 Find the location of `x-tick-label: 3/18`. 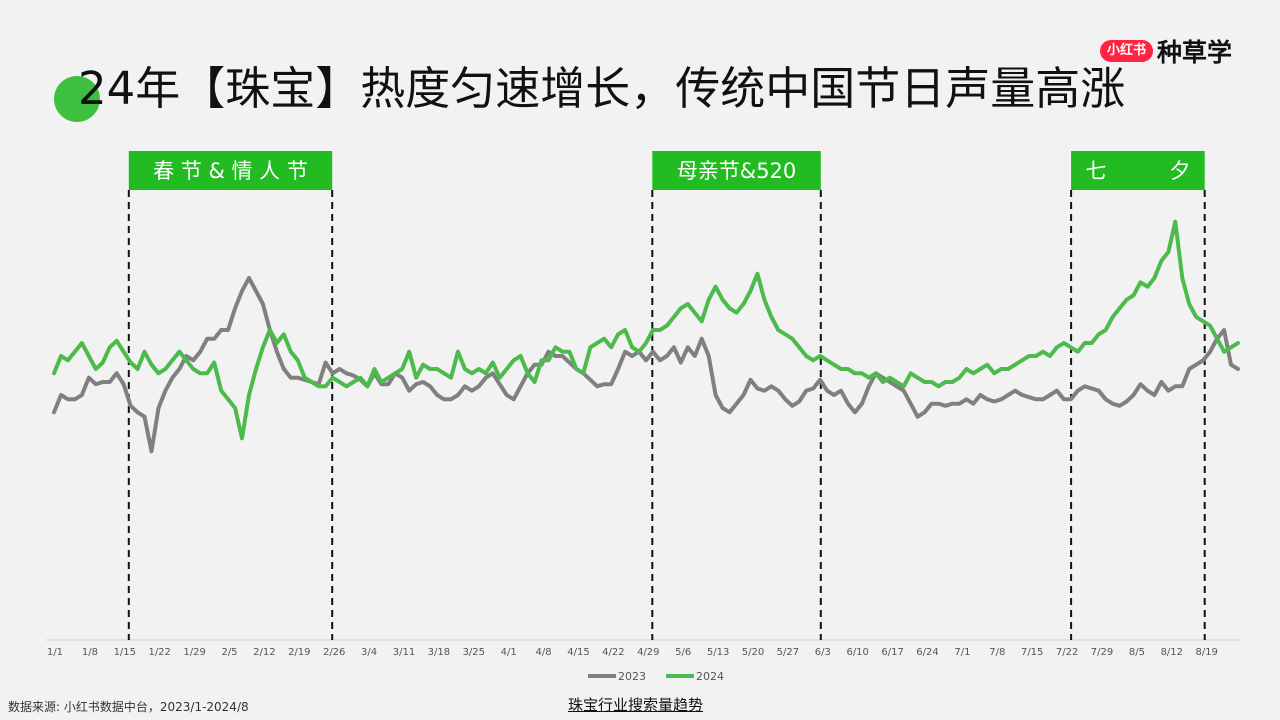

x-tick-label: 3/18 is located at coordinates (439, 652).